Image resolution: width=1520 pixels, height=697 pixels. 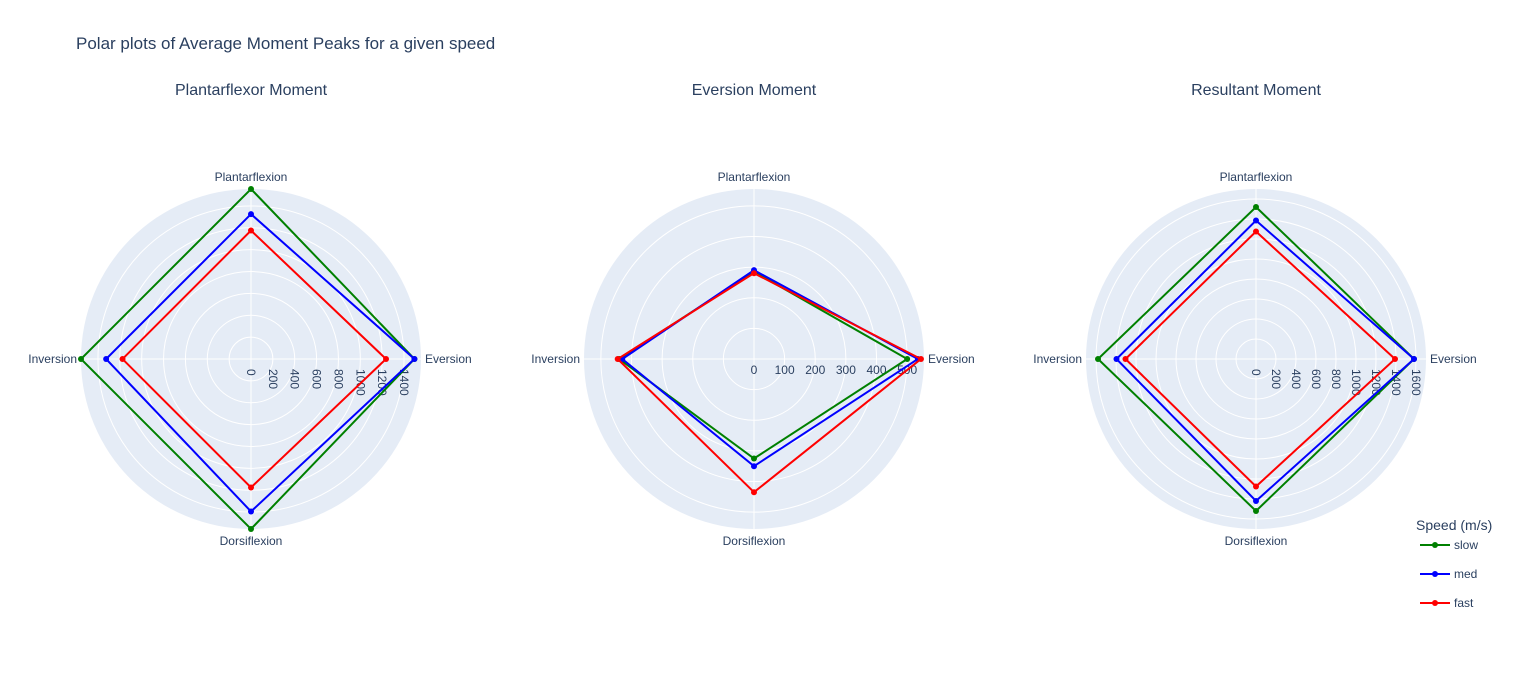 What do you see at coordinates (1449, 545) in the screenshot?
I see `legend-item-slow: slow` at bounding box center [1449, 545].